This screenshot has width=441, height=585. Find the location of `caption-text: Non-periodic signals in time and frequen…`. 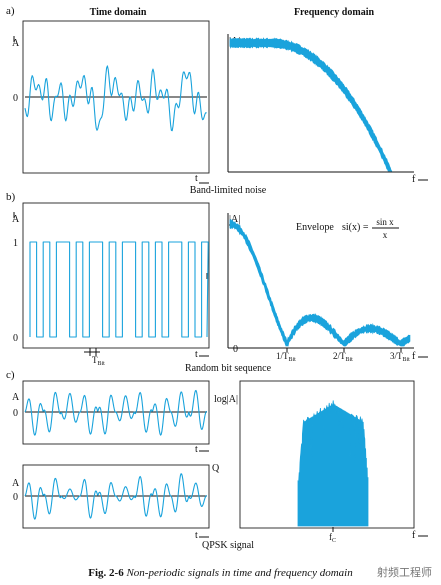

caption-text: Non-periodic signals in time and frequen… is located at coordinates (239, 573).